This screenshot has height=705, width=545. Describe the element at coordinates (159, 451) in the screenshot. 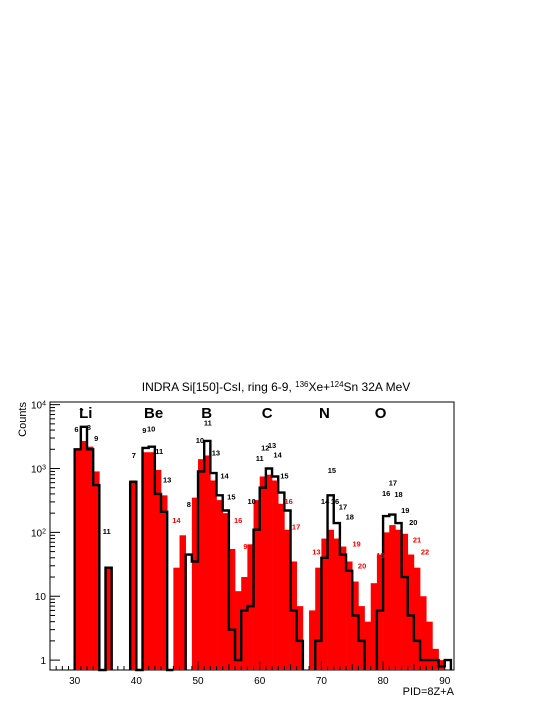

I see `annotation-8: 11` at that location.